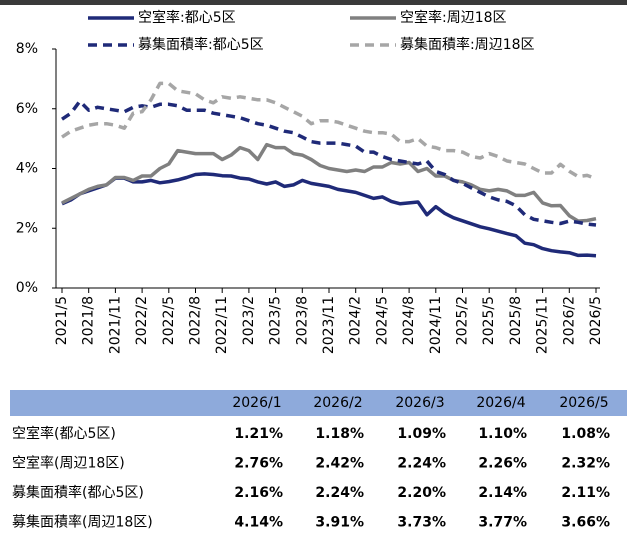 This screenshot has height=541, width=627. Describe the element at coordinates (169, 320) in the screenshot. I see `x-tick-label: 2022/5` at that location.